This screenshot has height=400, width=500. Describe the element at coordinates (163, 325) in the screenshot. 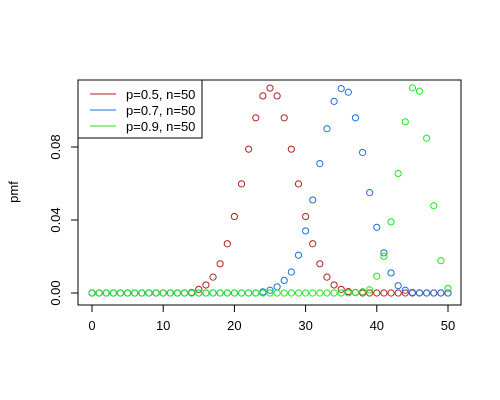

I see `x-tick-label: 10` at that location.